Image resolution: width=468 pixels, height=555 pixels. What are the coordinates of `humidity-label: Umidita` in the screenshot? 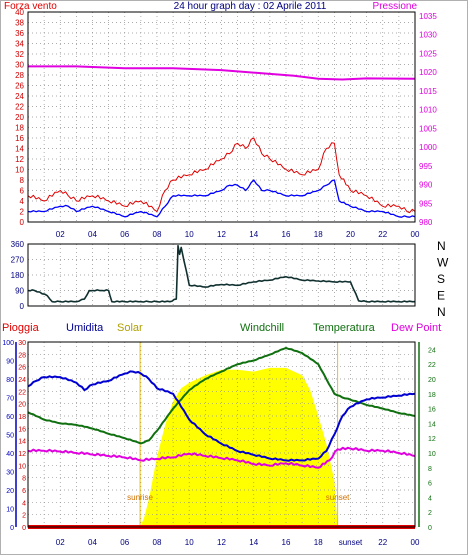 It's located at (85, 328).